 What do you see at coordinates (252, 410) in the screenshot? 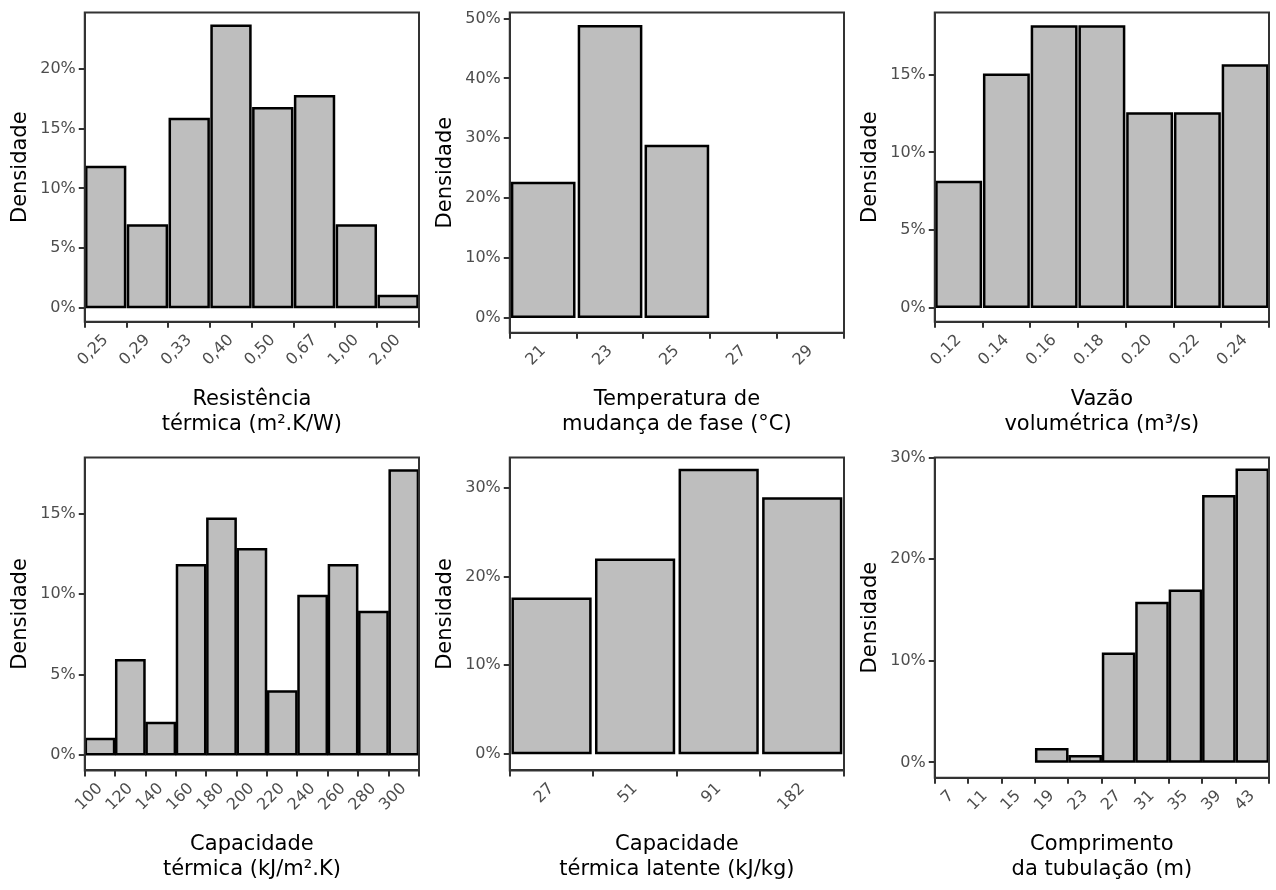
I see `x-axis-title: Resistência térmica (m².K/W)` at bounding box center [252, 410].